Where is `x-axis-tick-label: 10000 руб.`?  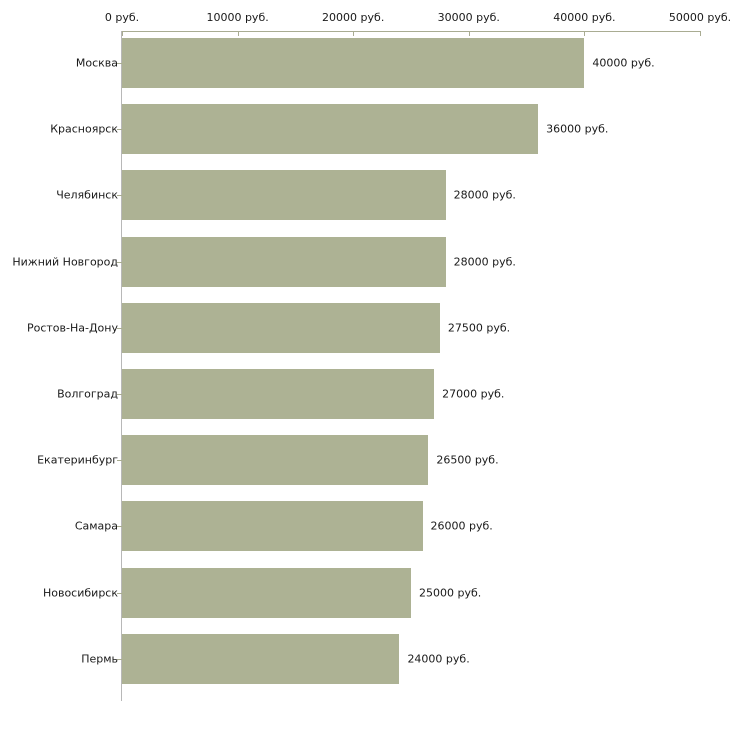 x-axis-tick-label: 10000 руб. is located at coordinates (237, 17).